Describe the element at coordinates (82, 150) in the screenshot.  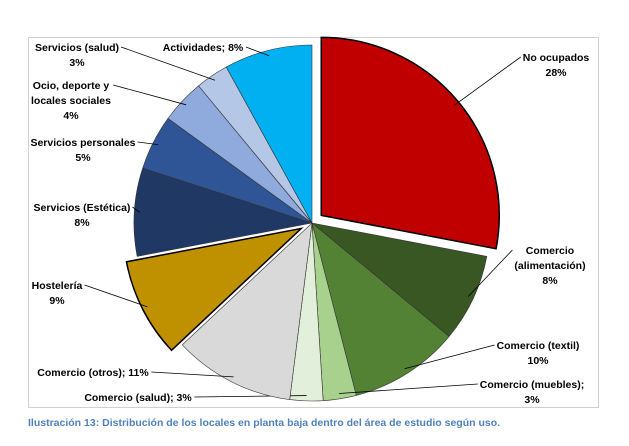
I see `slice-label-8: Servicios personales 5%` at that location.